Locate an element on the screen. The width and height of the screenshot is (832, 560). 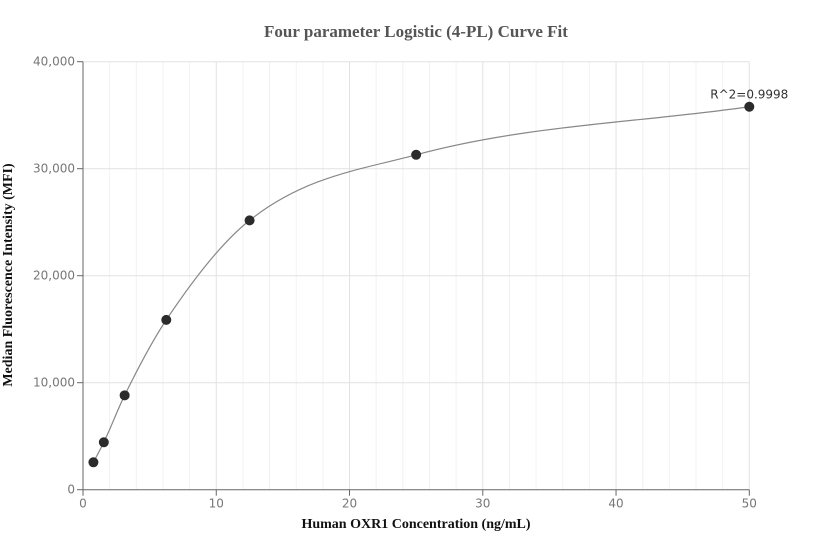
y-tick-label: 40,000 is located at coordinates (54, 62).